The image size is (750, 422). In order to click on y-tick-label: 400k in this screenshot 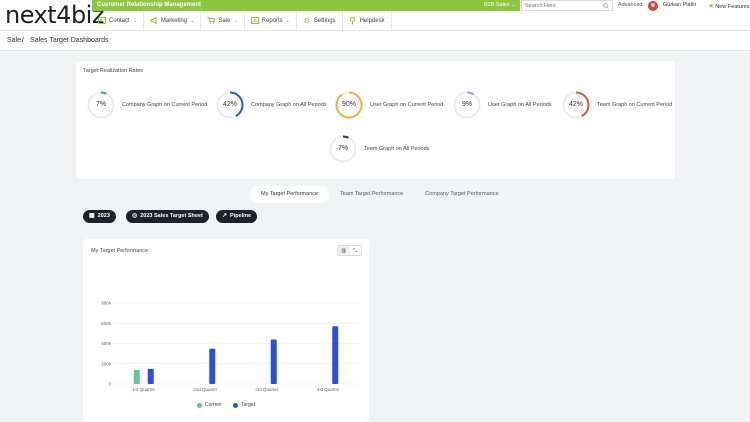, I will do `click(106, 343)`.